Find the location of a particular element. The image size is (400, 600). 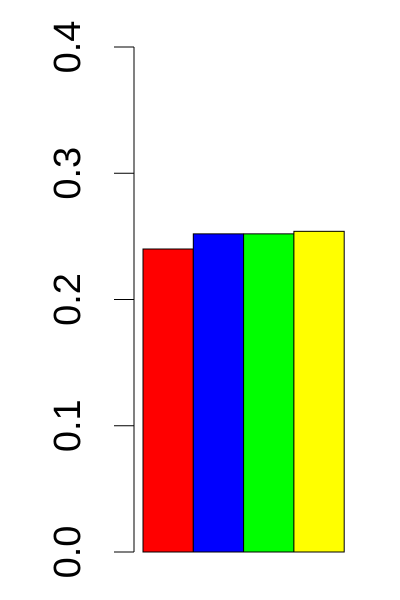

y-tick-label: 0.3 is located at coordinates (68, 173).